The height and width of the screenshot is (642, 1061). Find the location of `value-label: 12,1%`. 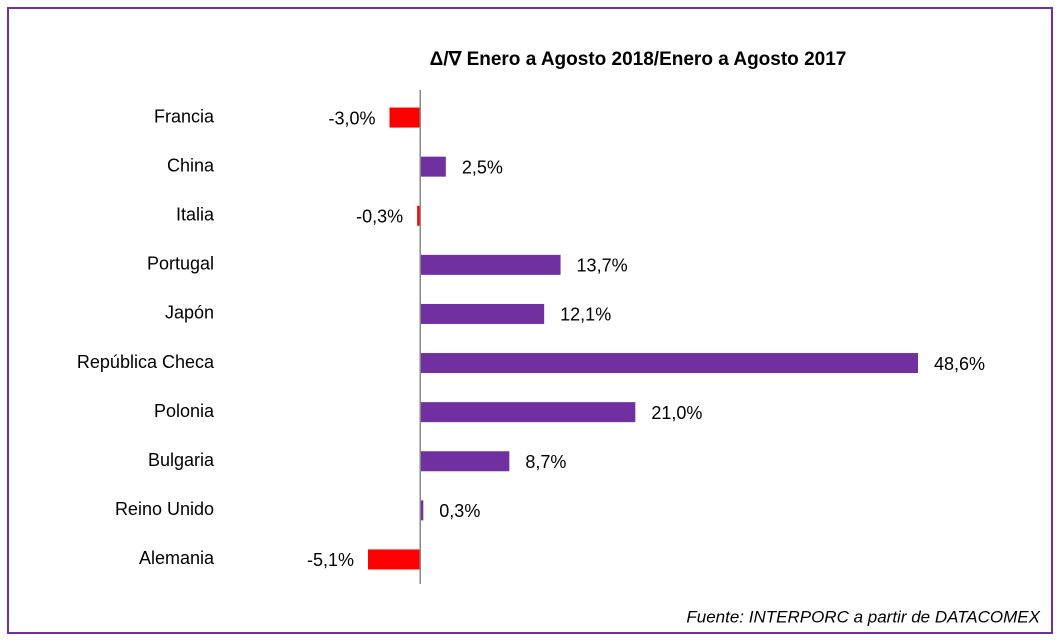

value-label: 12,1% is located at coordinates (585, 315).